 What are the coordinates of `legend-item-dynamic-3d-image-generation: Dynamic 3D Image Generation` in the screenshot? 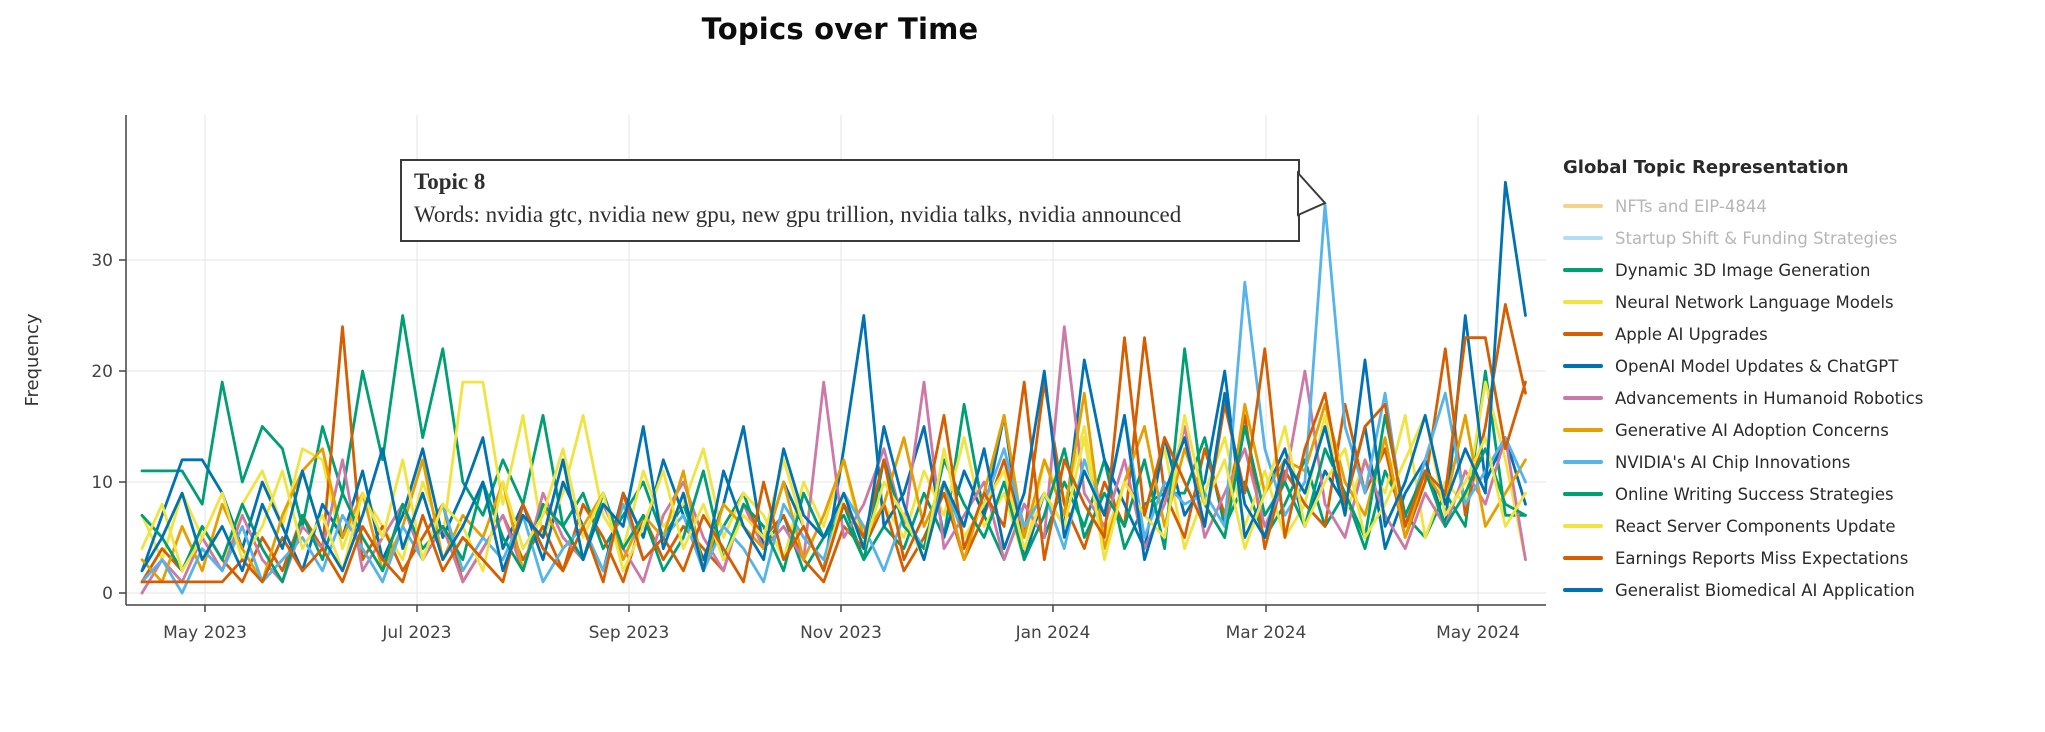 It's located at (1803, 270).